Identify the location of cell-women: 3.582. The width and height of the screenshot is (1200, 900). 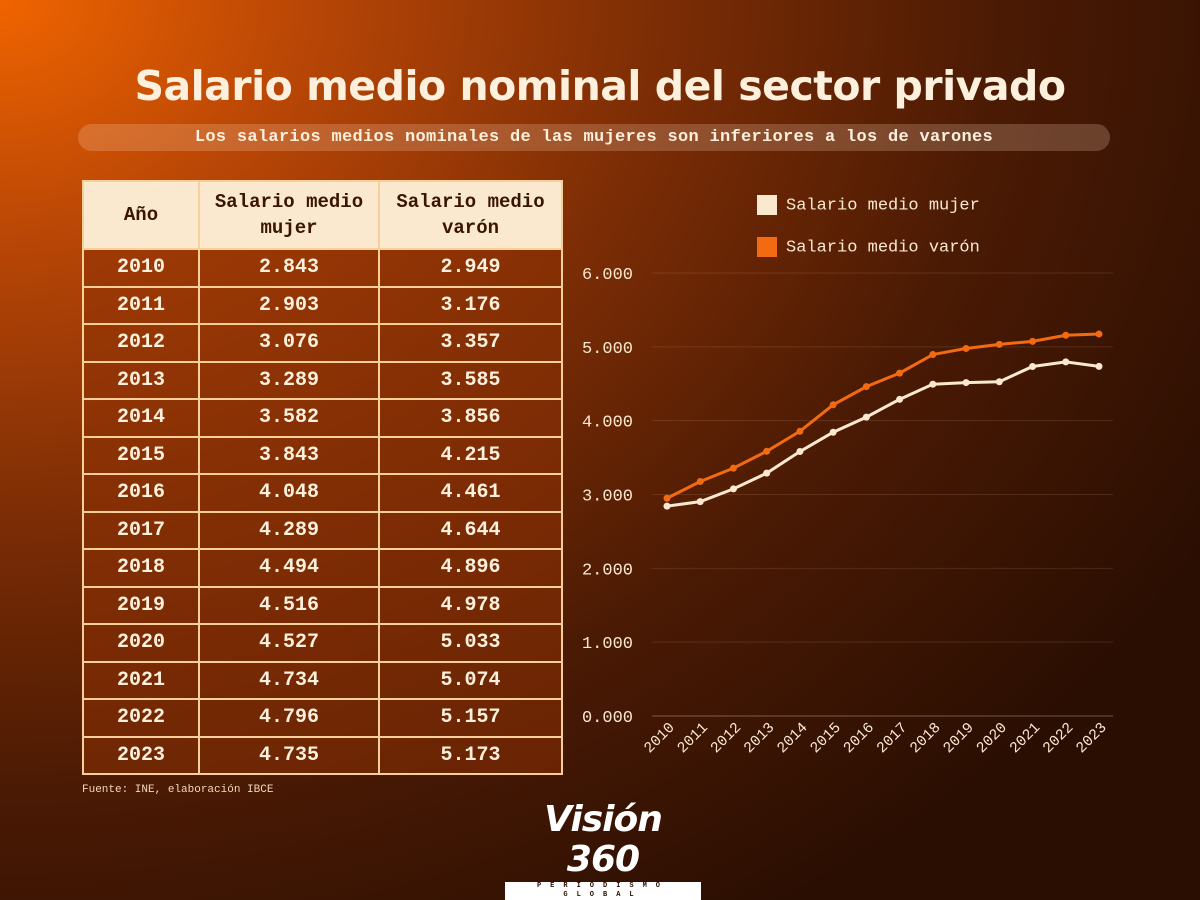
(289, 418).